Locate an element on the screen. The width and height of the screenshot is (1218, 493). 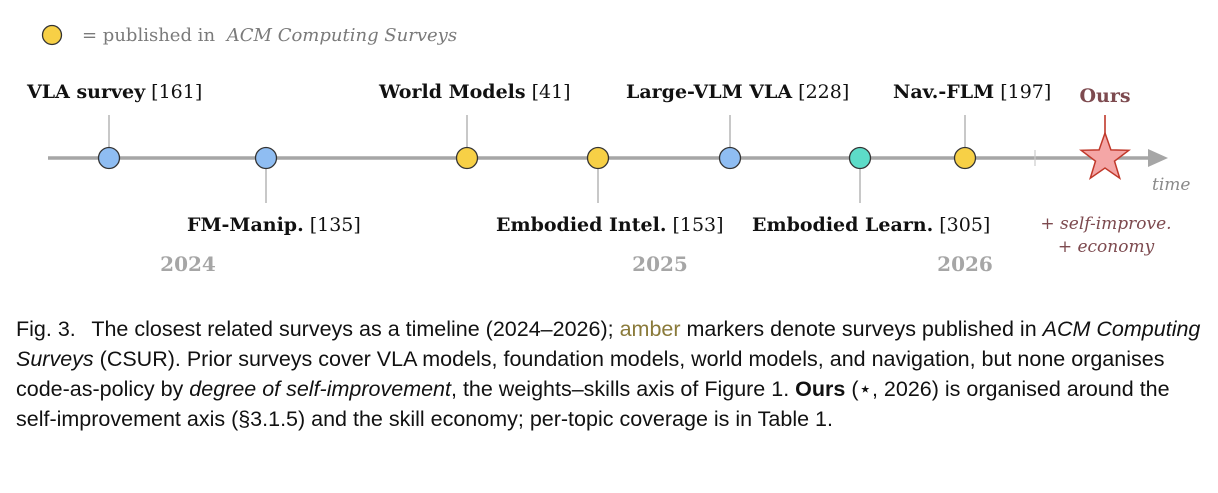
legend-marker is located at coordinates (52, 35).